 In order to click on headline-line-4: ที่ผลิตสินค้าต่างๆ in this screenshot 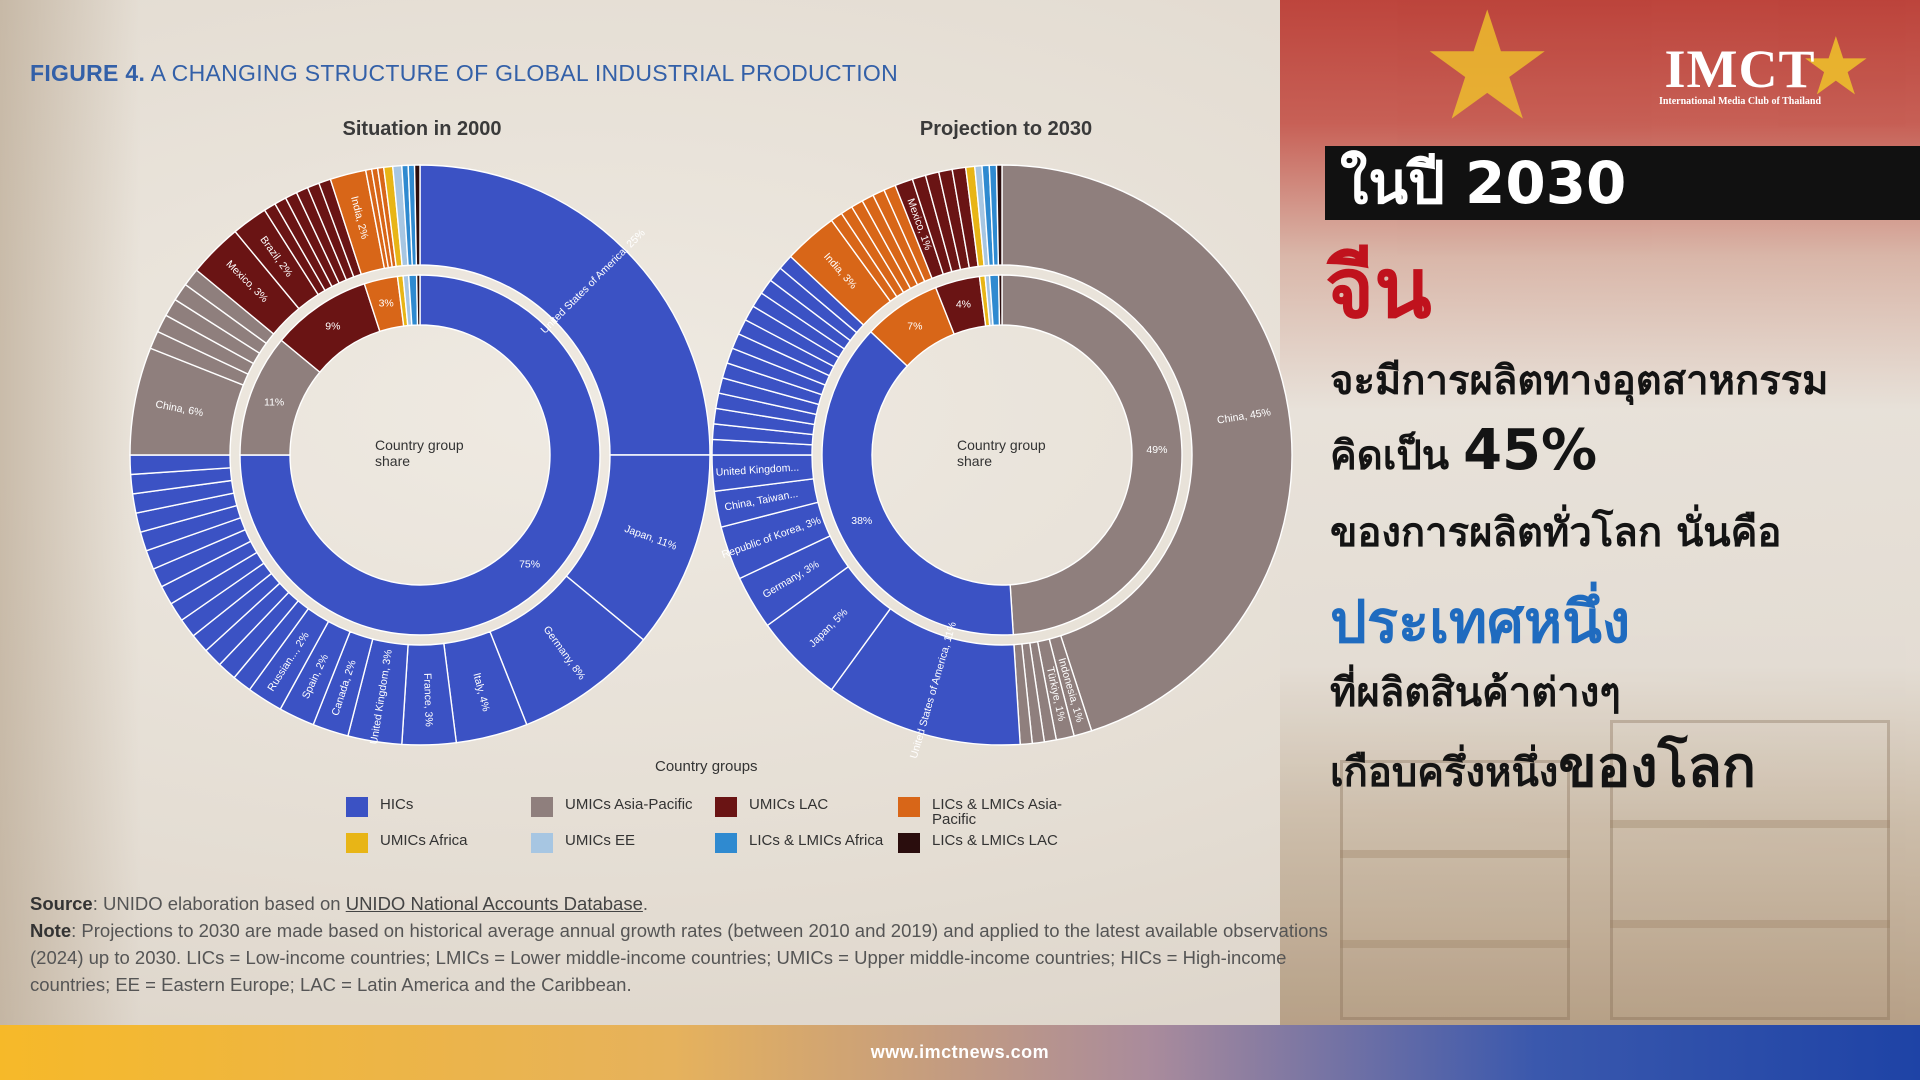, I will do `click(1475, 693)`.